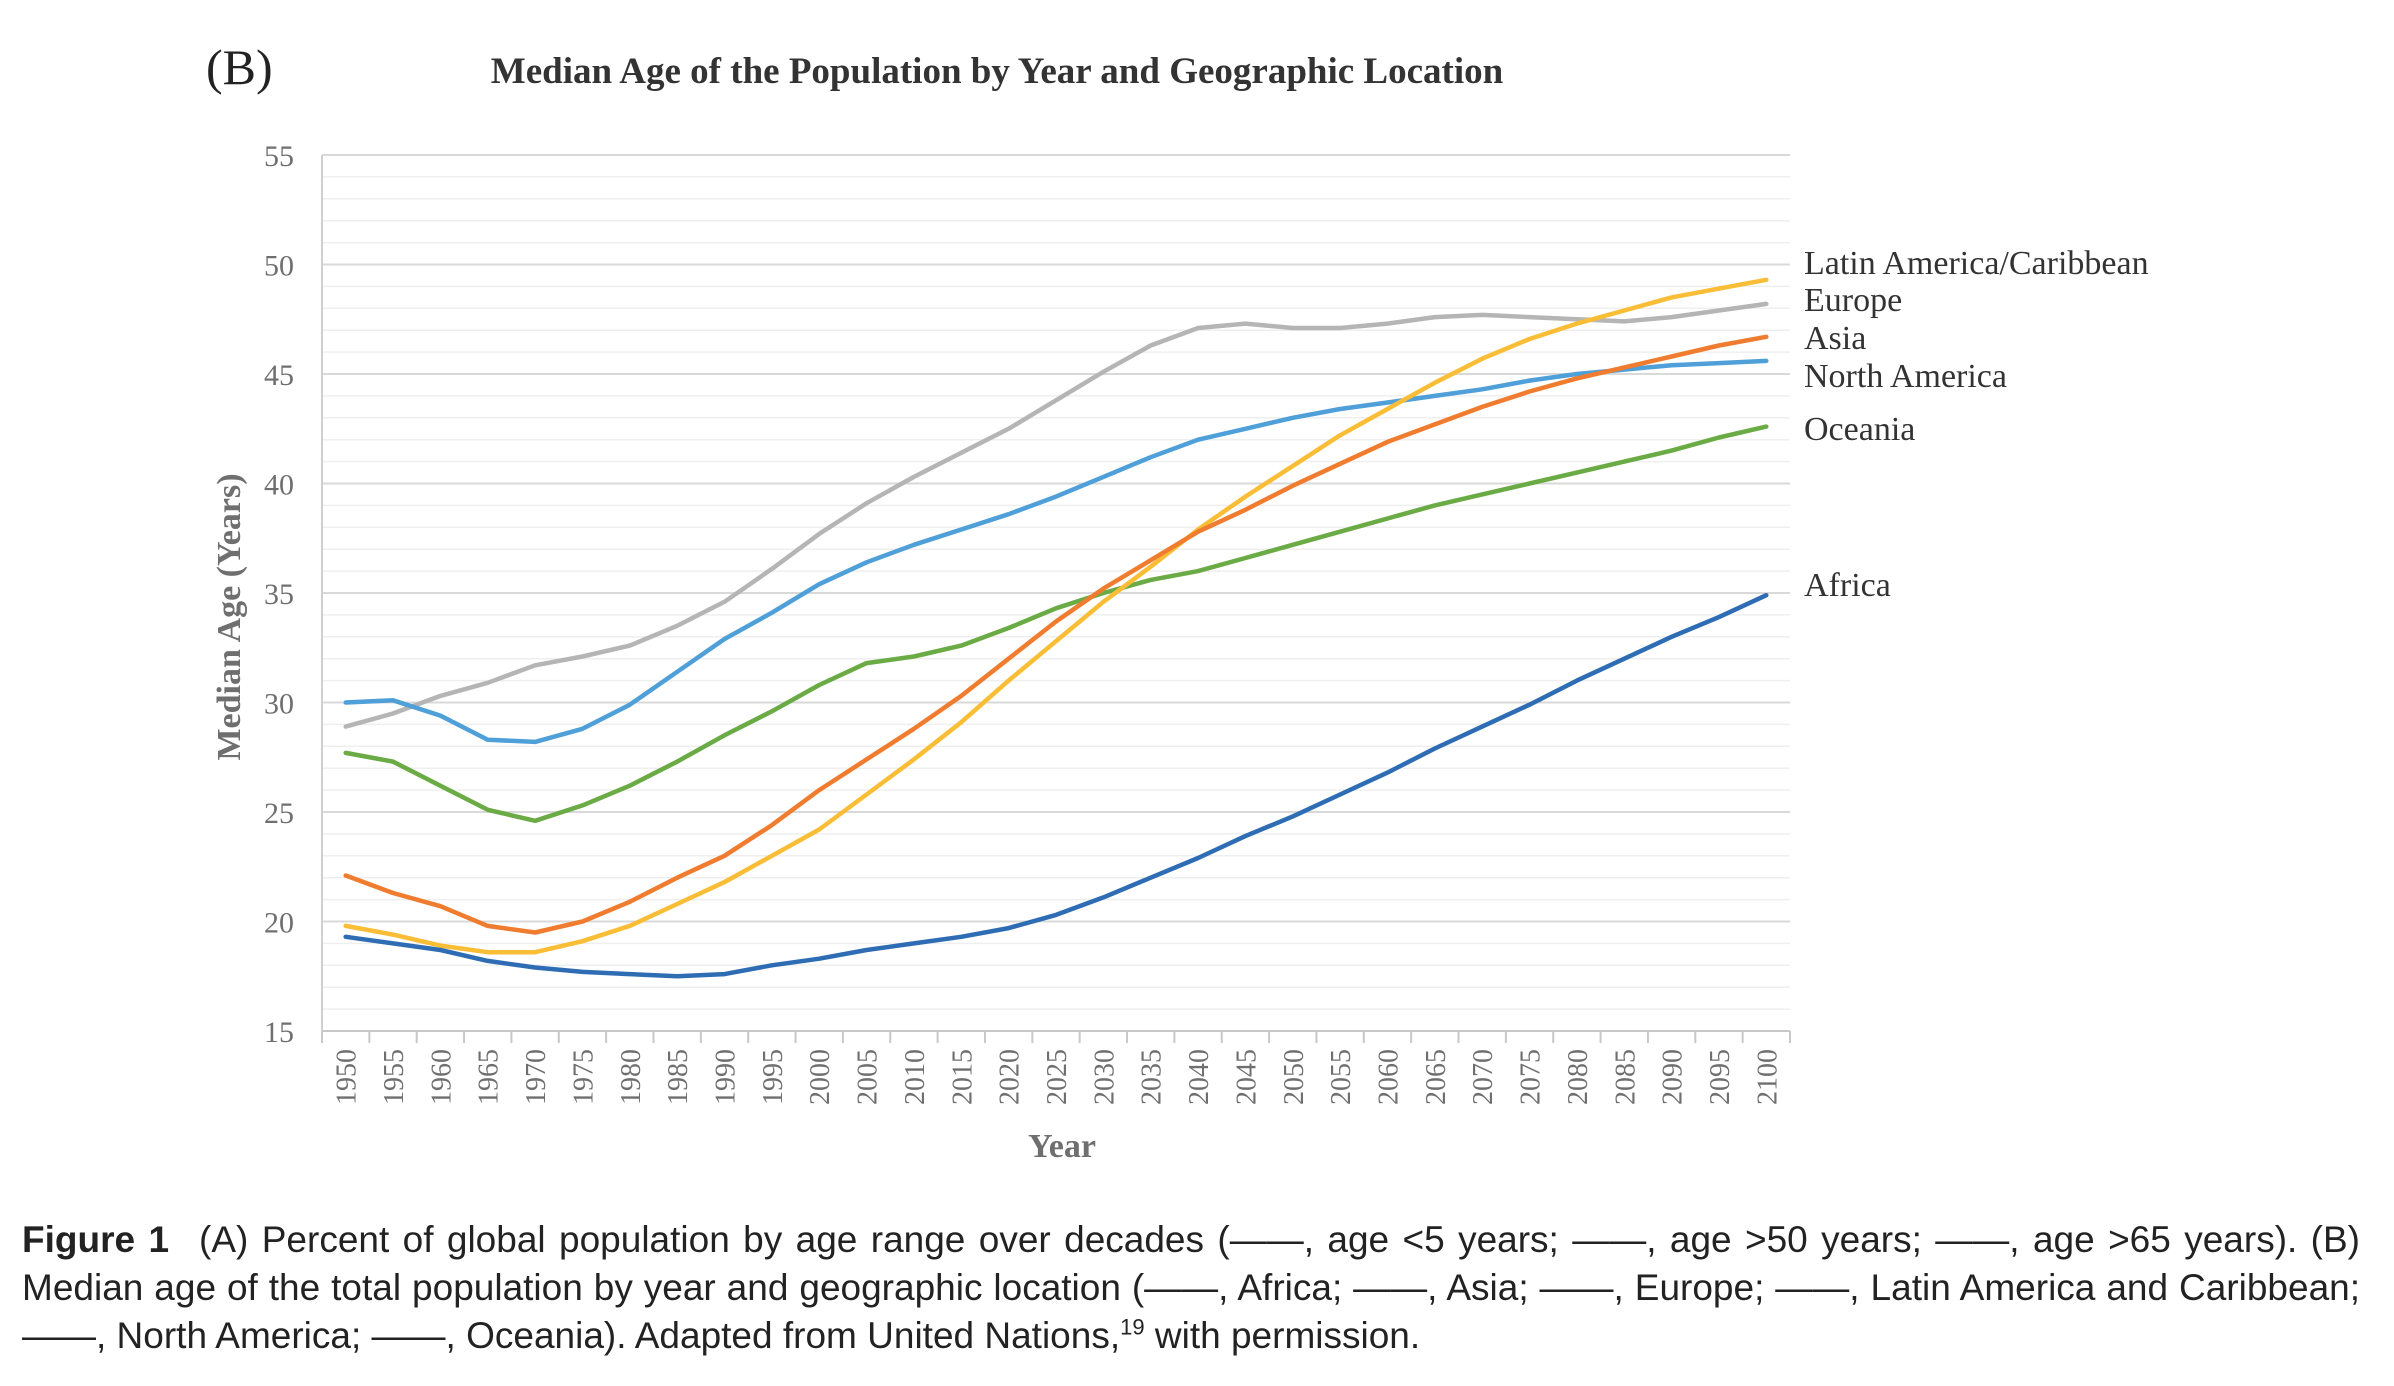 This screenshot has width=2394, height=1386. Describe the element at coordinates (1483, 1077) in the screenshot. I see `x-tick-label: 2070` at that location.